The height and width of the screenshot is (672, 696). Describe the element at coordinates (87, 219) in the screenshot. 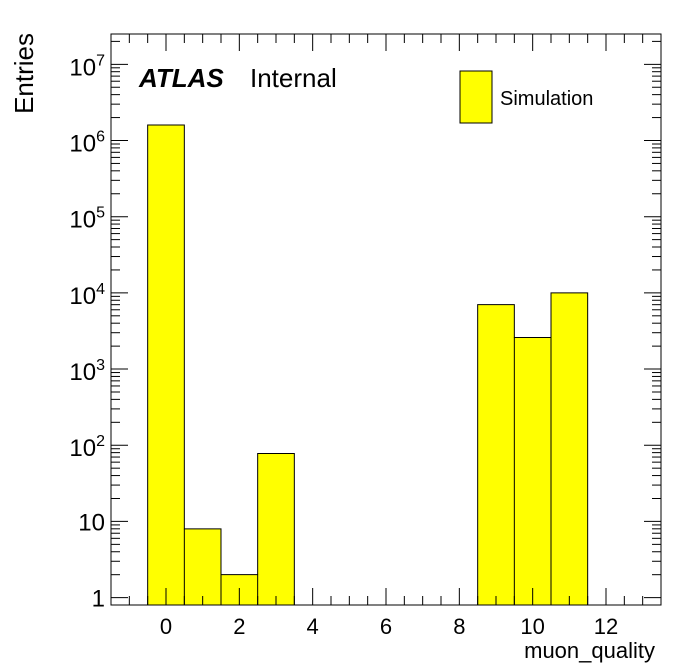

I see `y-tick-label: 10⁵` at that location.